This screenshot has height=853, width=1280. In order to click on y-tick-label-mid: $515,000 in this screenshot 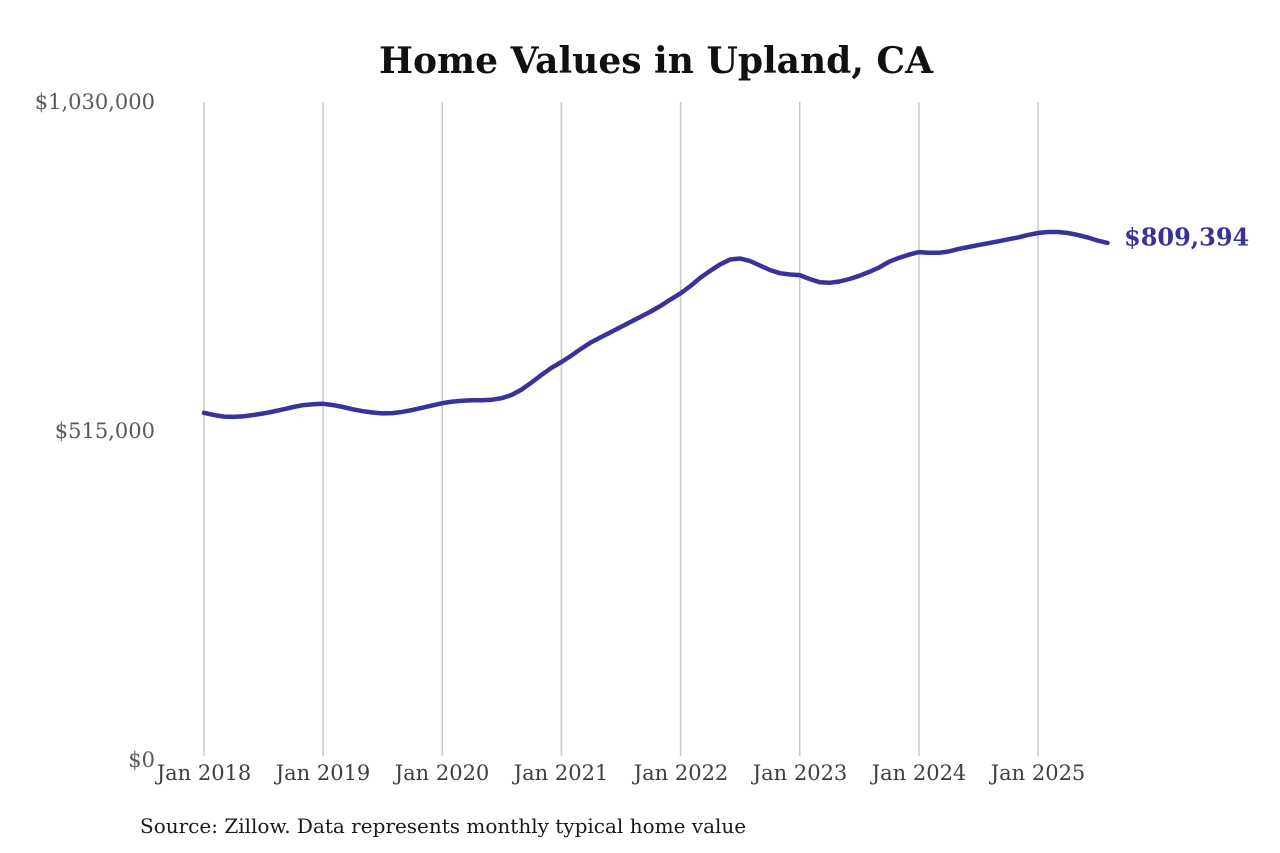, I will do `click(104, 431)`.